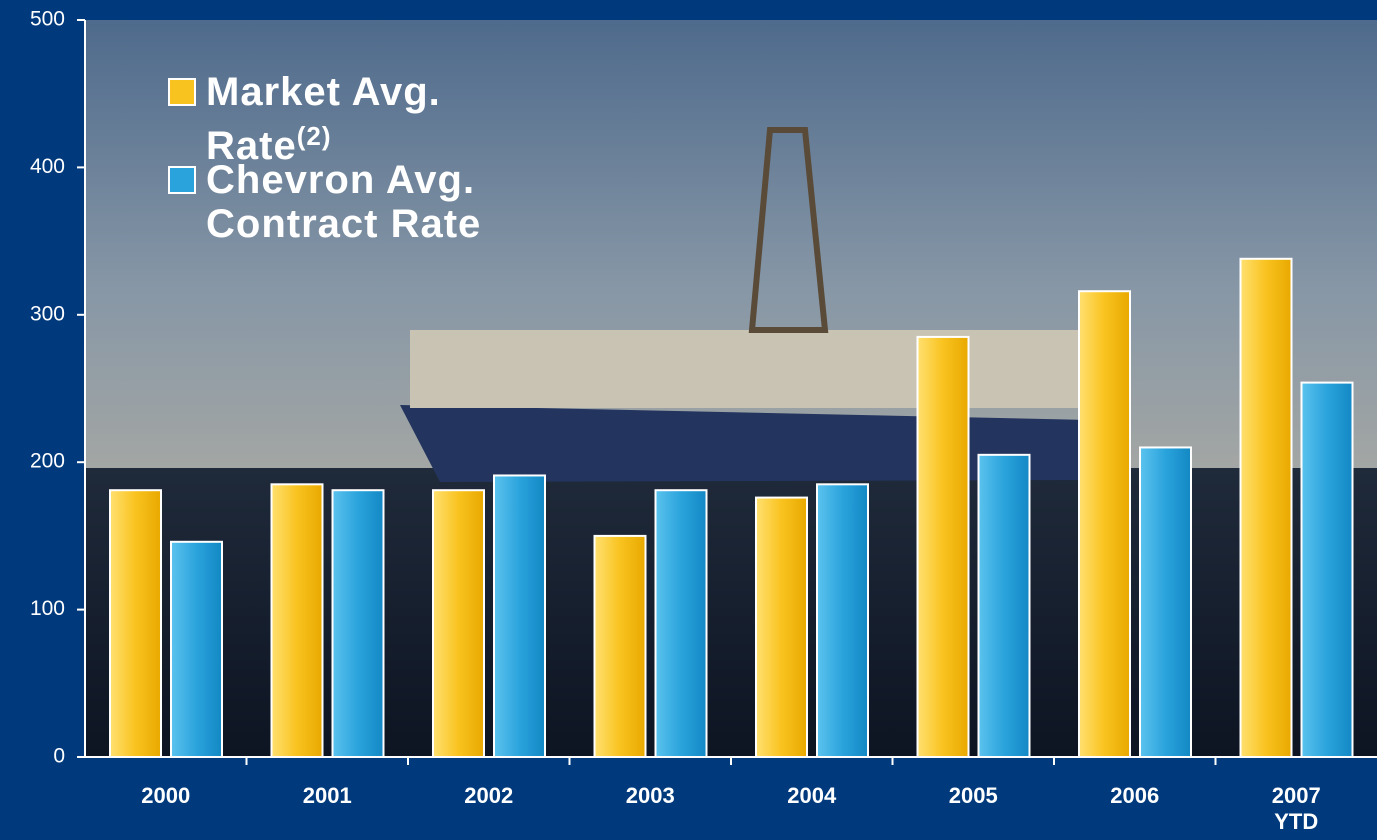 The height and width of the screenshot is (840, 1377). I want to click on x-tick-label: 2004, so click(812, 795).